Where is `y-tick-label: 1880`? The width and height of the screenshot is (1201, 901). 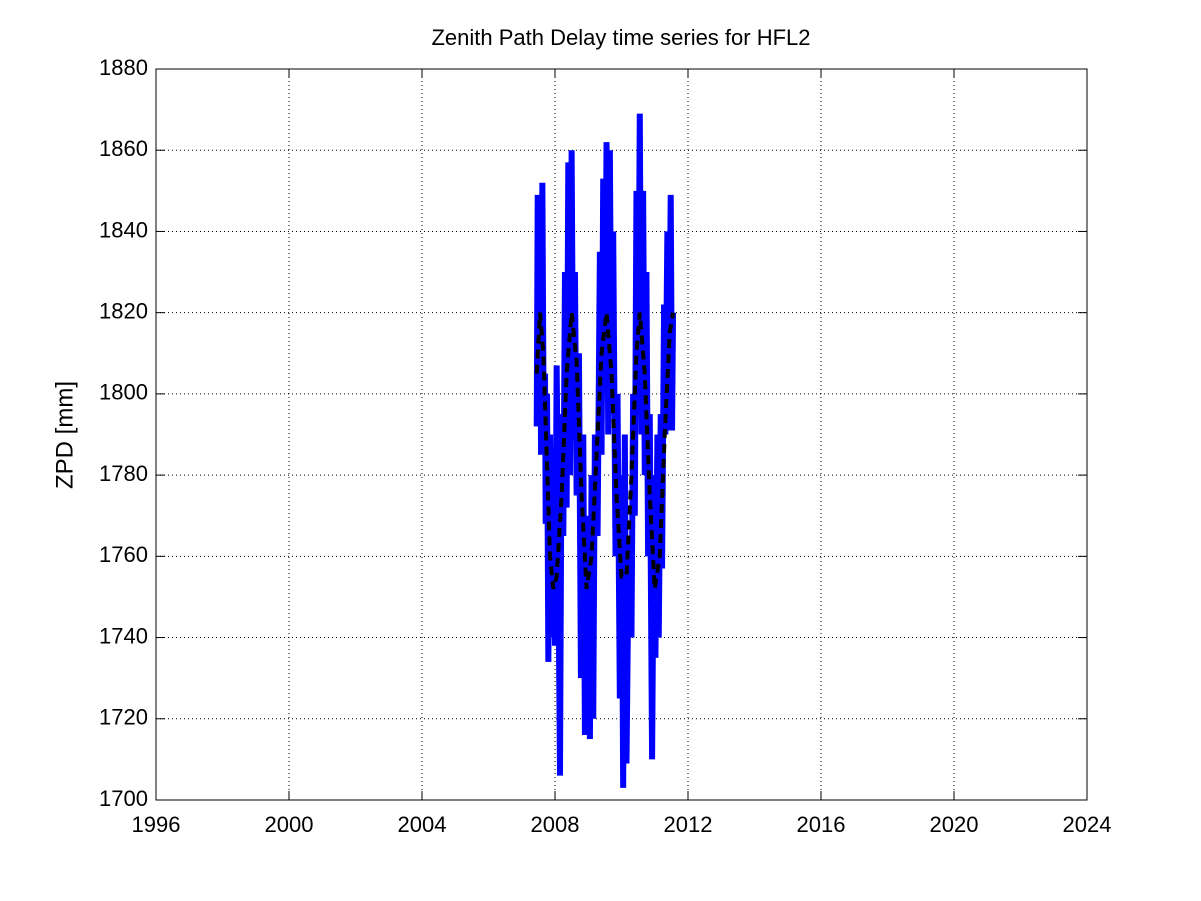
y-tick-label: 1880 is located at coordinates (123, 67).